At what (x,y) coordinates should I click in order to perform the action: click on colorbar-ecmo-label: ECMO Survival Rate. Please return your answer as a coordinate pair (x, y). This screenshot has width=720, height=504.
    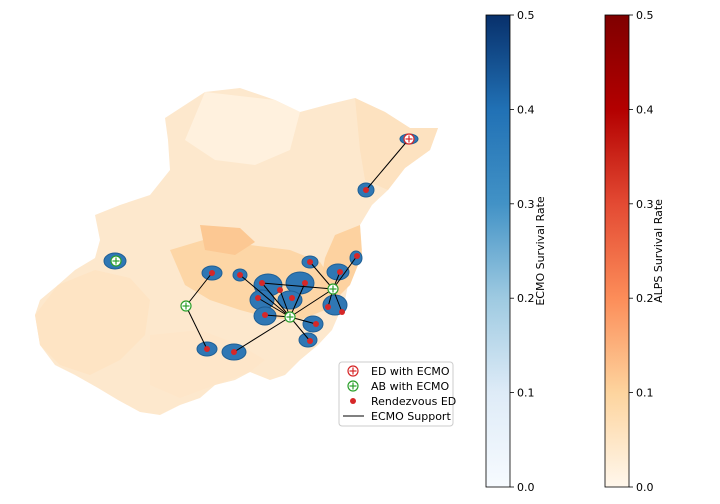
    Looking at the image, I should click on (540, 251).